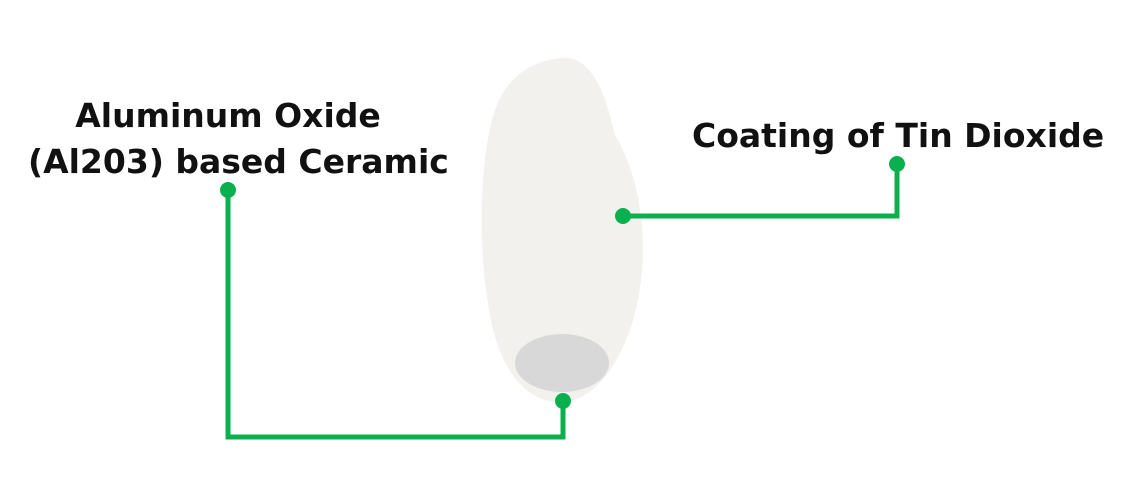  Describe the element at coordinates (563, 401) in the screenshot. I see `ceramic-leader-dot-target` at that location.